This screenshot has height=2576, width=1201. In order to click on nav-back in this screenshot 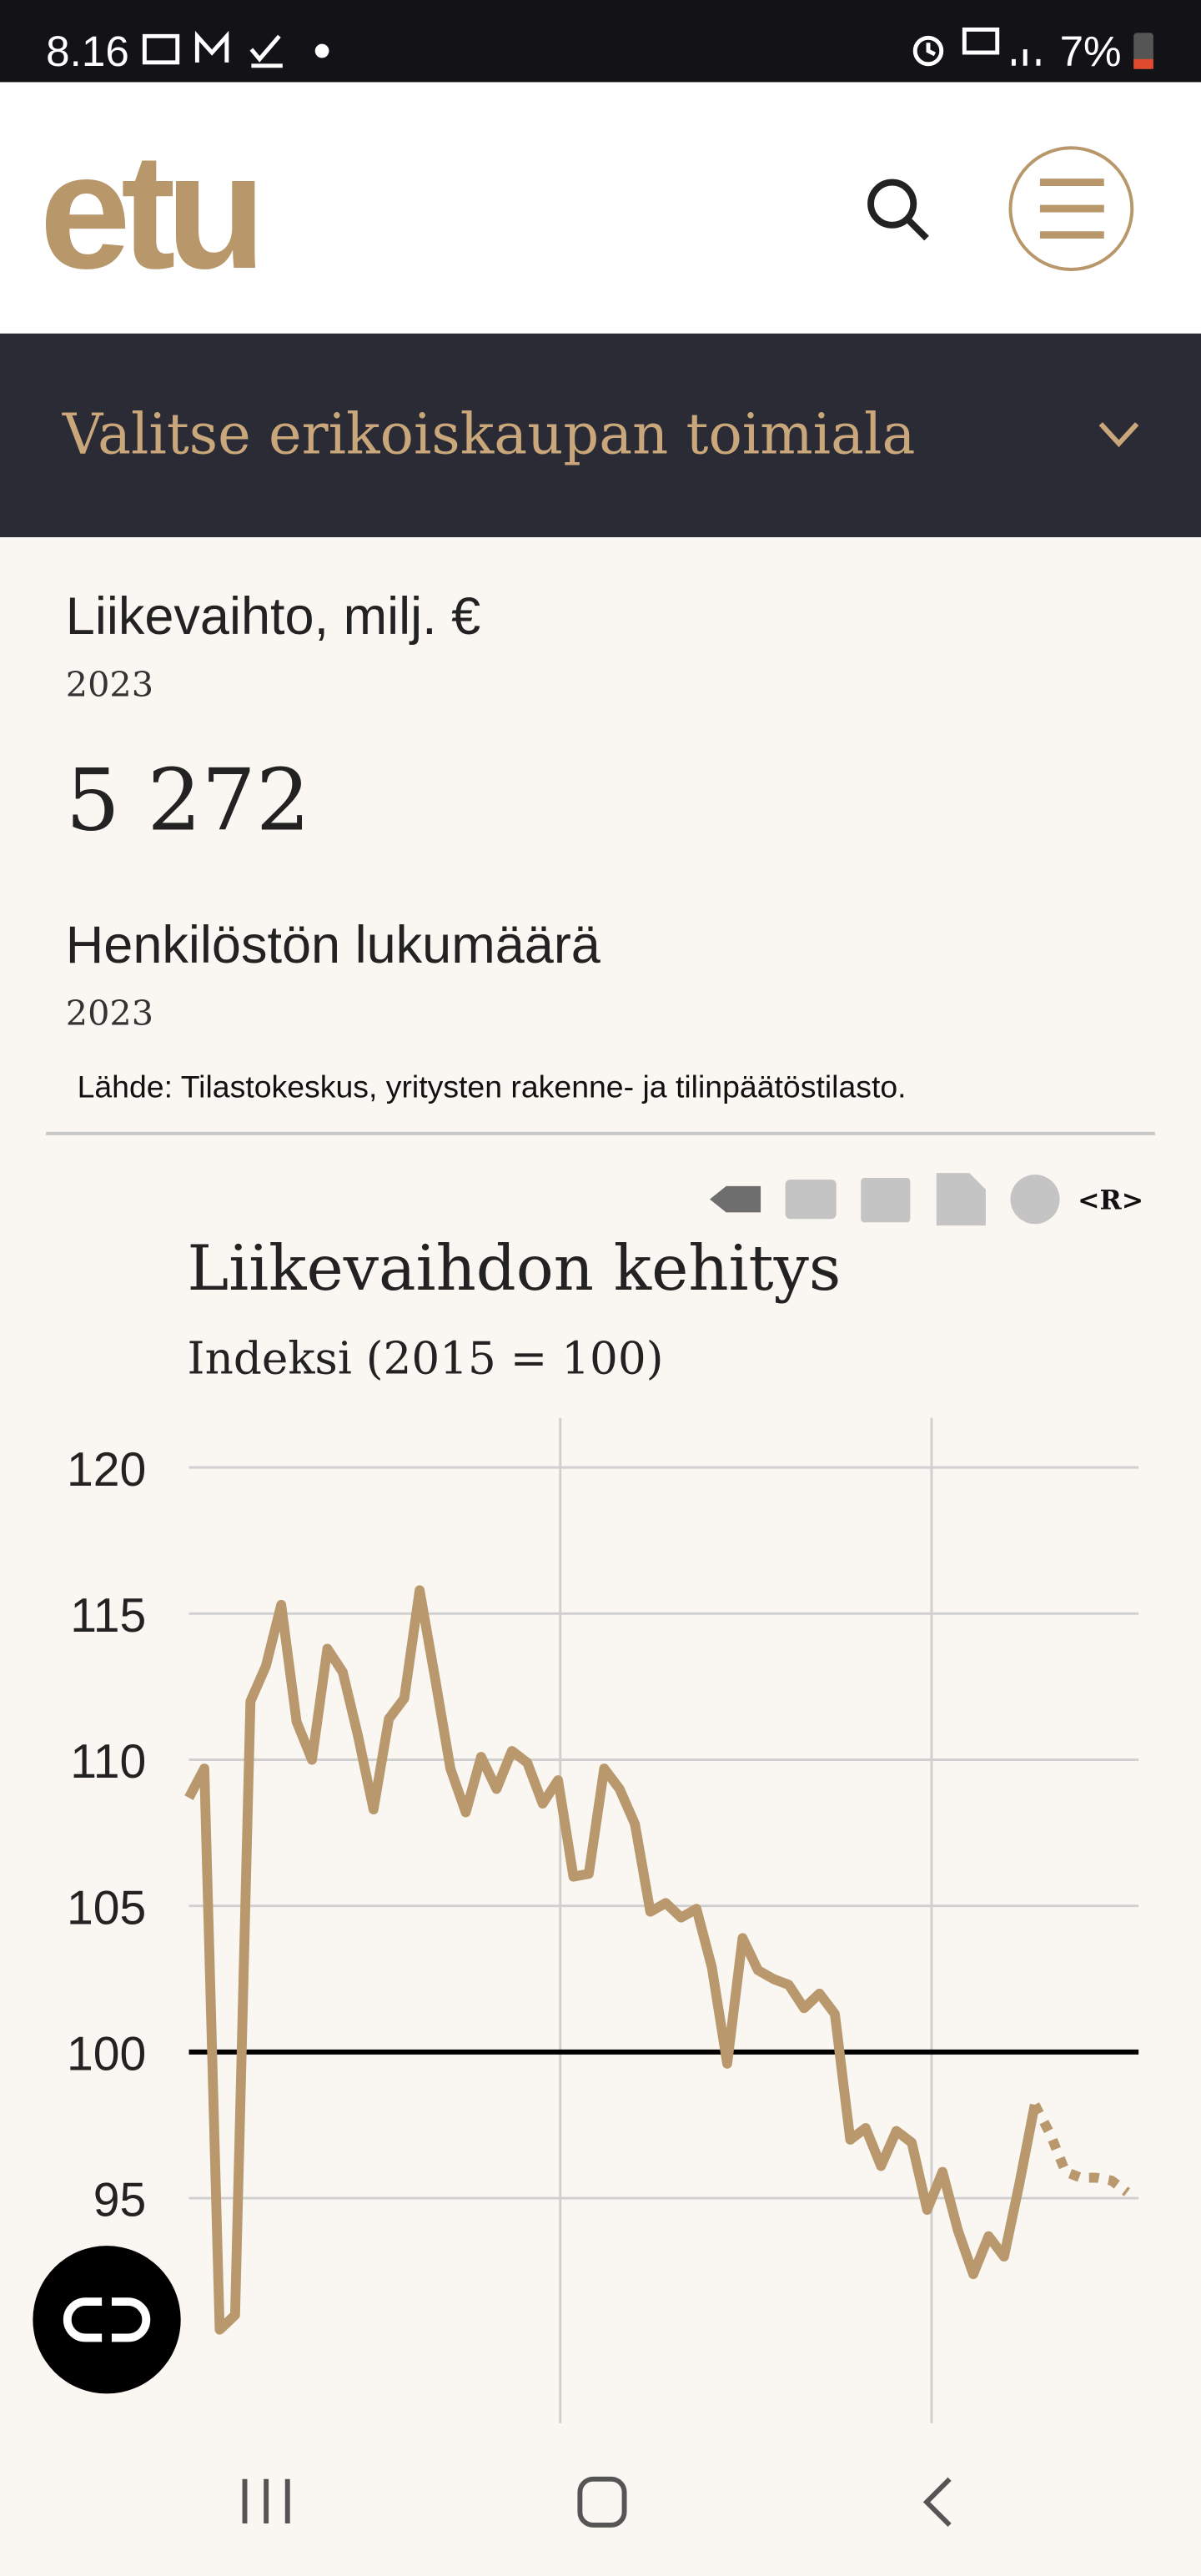, I will do `click(937, 2502)`.